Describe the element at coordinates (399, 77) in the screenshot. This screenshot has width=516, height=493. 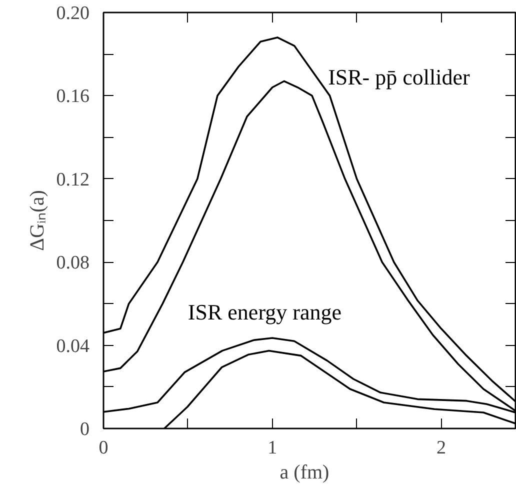
I see `annotation: ISR- pp̄ collider` at that location.